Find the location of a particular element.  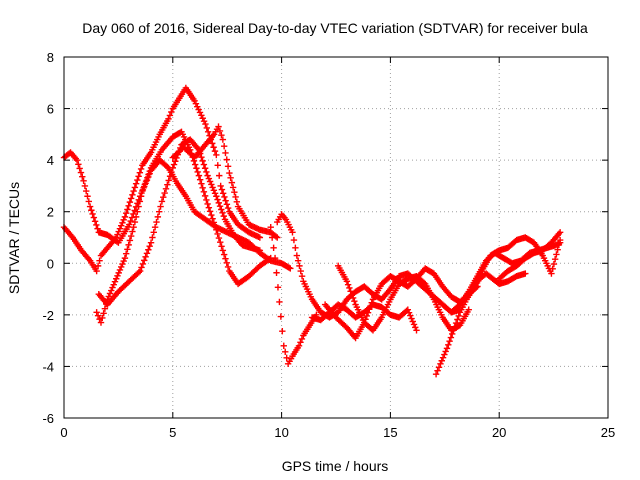

y-axis-title: SDTVAR / TECUs is located at coordinates (14, 238).